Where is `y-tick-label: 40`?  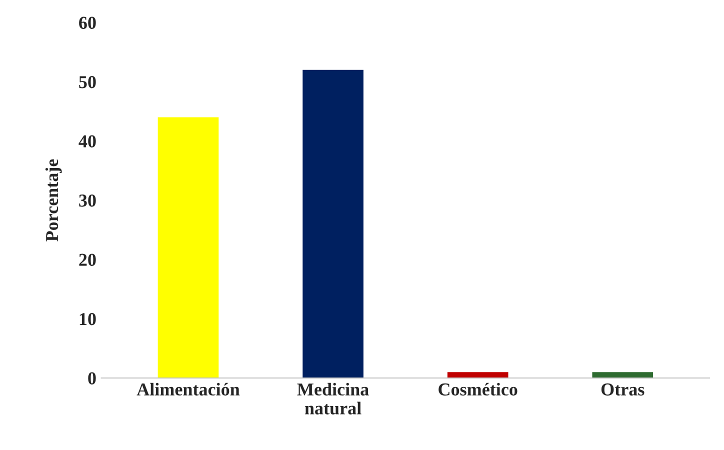 y-tick-label: 40 is located at coordinates (87, 141).